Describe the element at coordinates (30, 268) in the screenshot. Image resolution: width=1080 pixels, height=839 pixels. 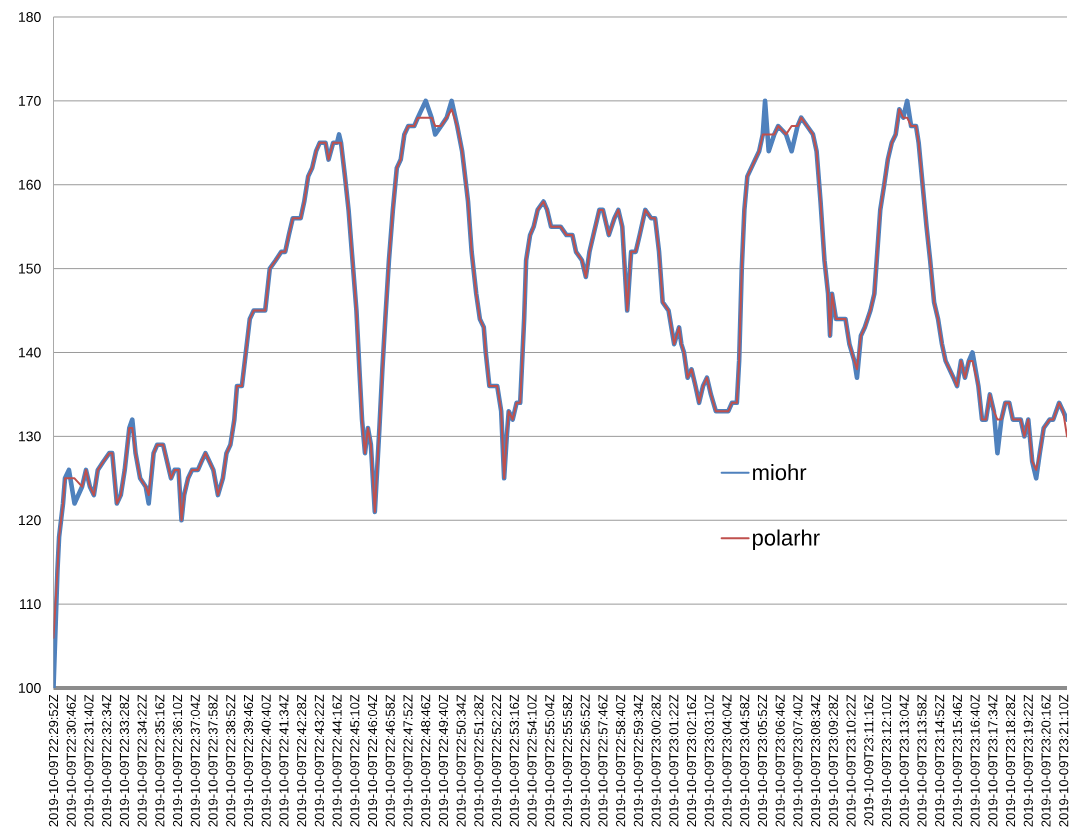
I see `y-tick-label: 150` at that location.